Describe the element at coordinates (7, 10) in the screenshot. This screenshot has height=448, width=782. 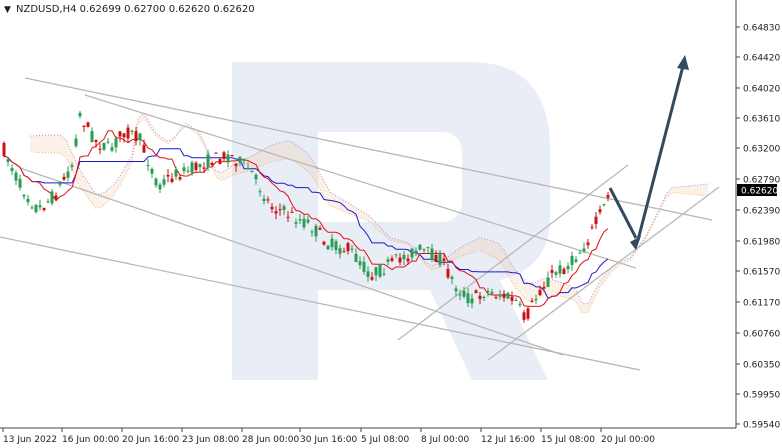
I see `dropdown-arrow-icon: ▼` at that location.